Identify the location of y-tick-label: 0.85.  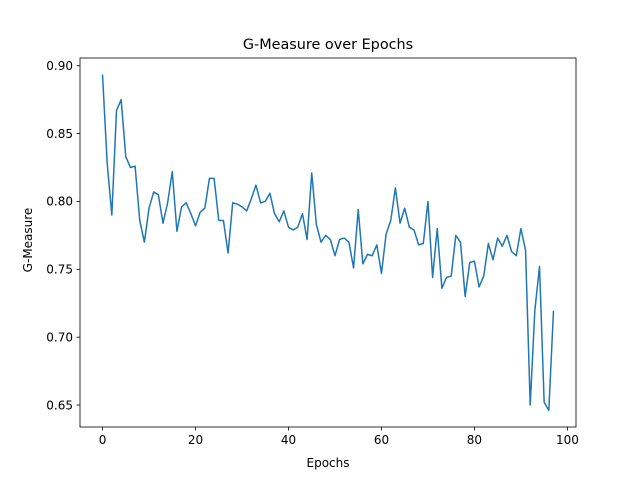
(59, 134).